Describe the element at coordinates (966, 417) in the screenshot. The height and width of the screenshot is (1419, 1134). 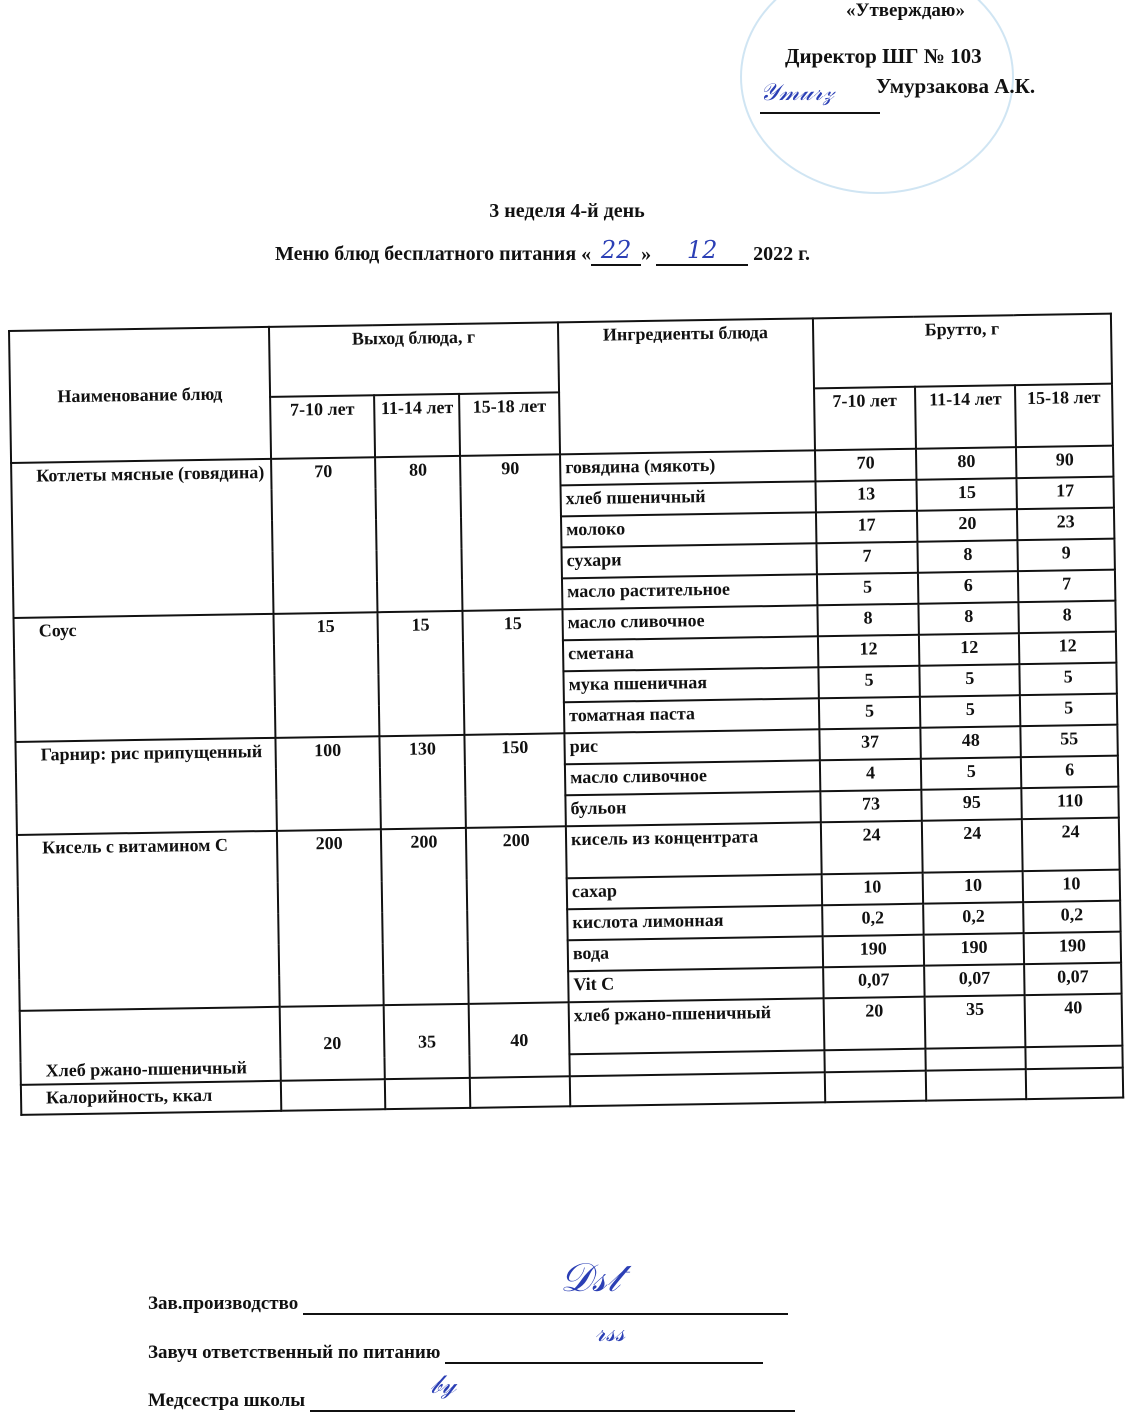
I see `header-brutto-age: 11-14 лет` at that location.